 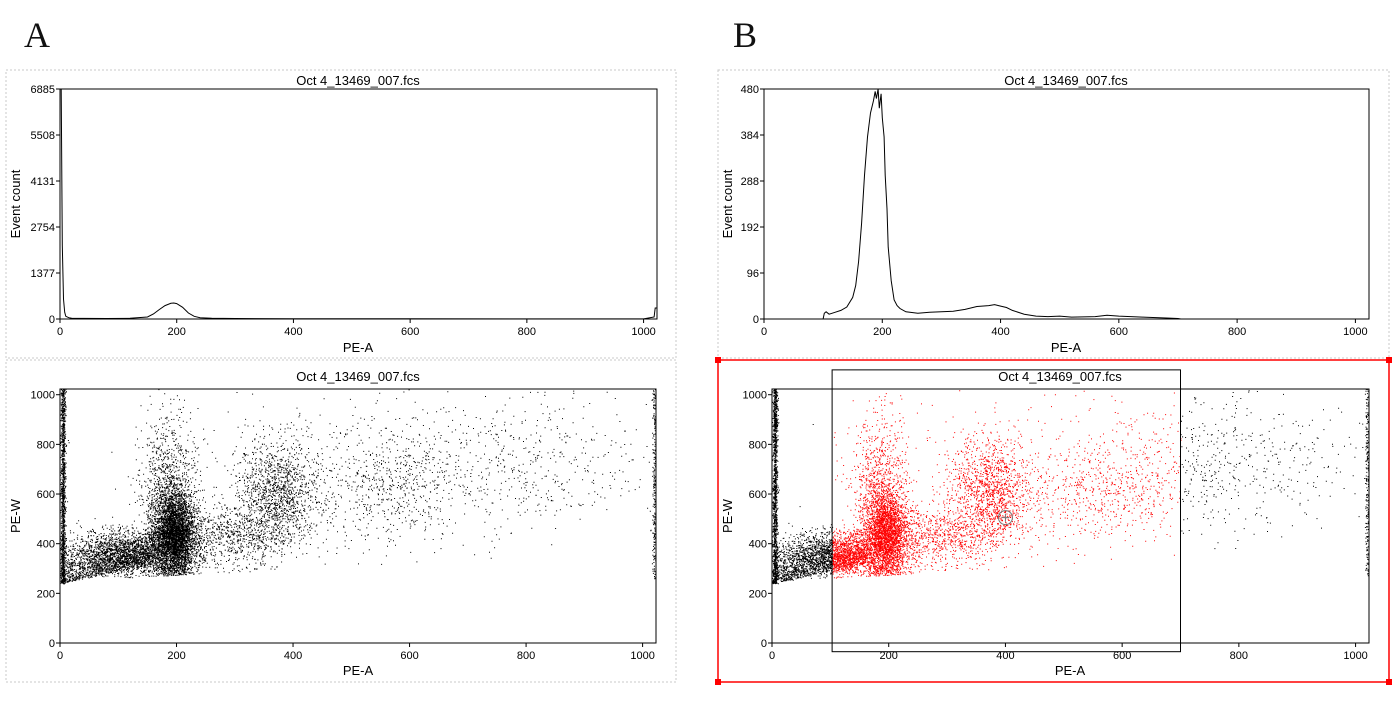 What do you see at coordinates (753, 274) in the screenshot?
I see `y-tick-label: 96` at bounding box center [753, 274].